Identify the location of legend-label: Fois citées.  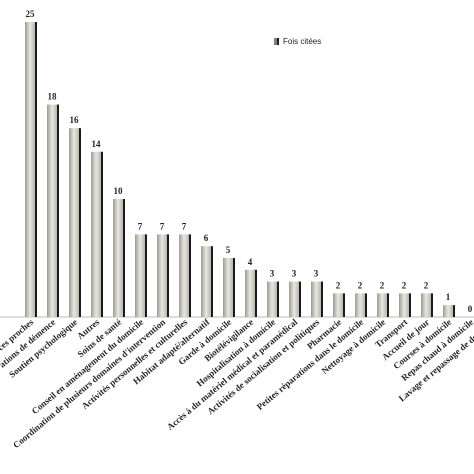
(302, 41).